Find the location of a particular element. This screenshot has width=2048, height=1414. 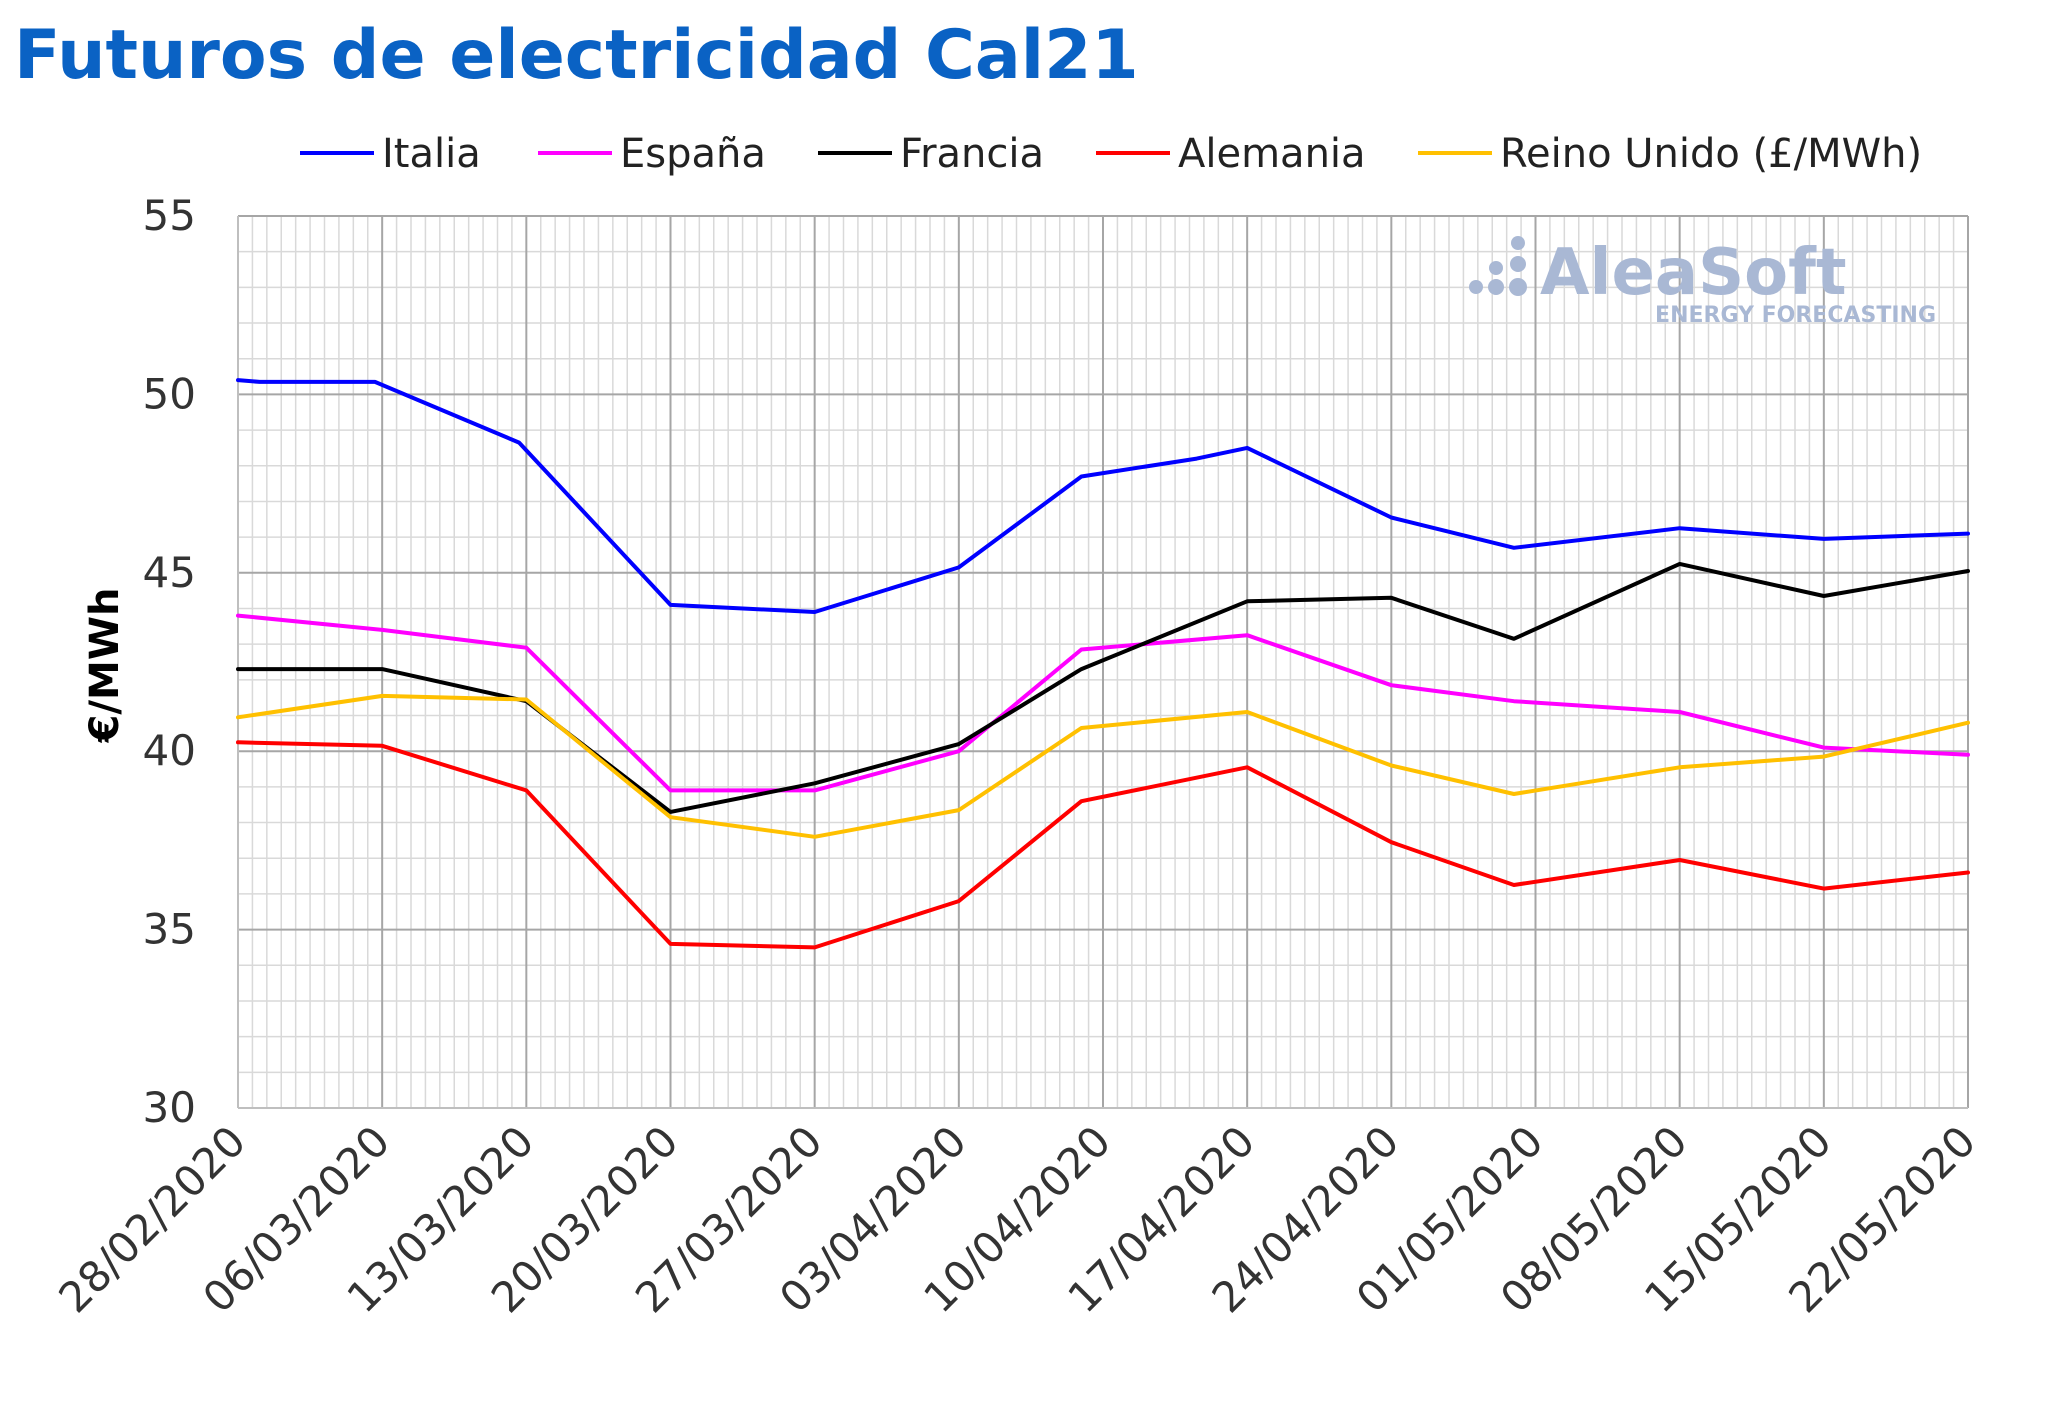

legend-label: España is located at coordinates (693, 154).